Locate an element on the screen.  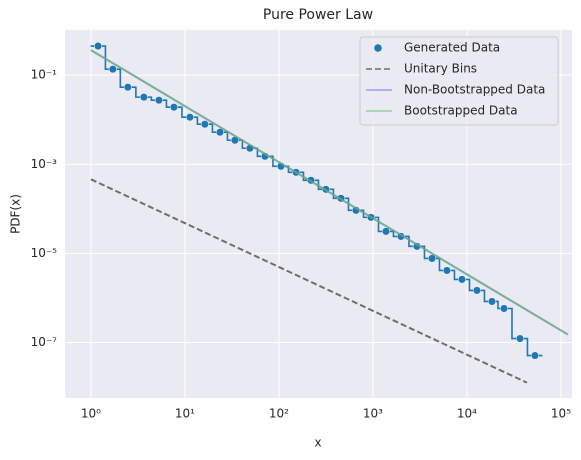
y-tick-label: 10⁻⁷ is located at coordinates (44, 342).